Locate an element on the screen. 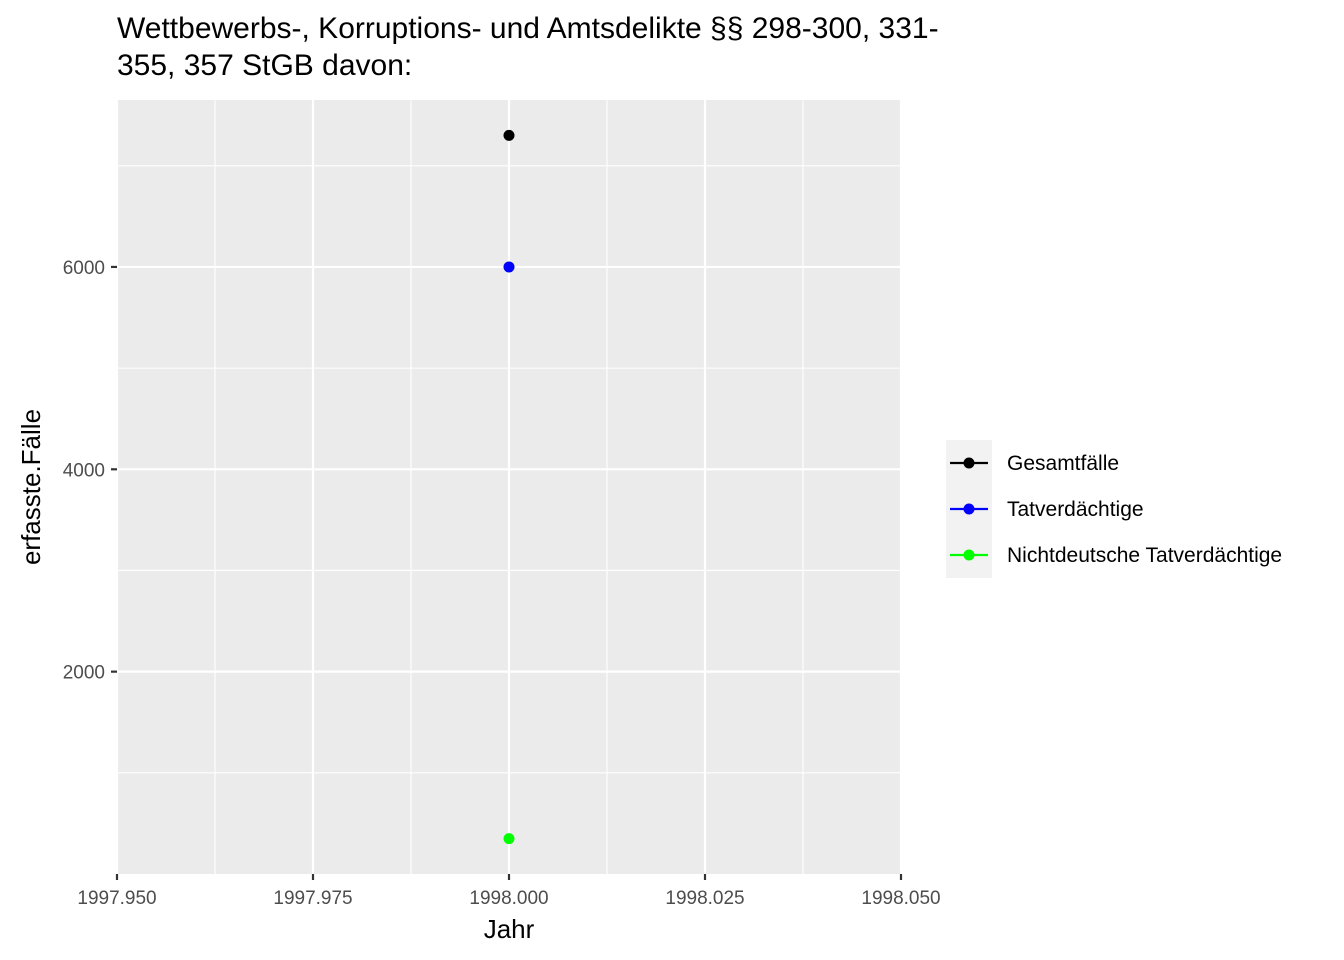 Image resolution: width=1344 pixels, height=960 pixels. legend-label: Nichtdeutsche Tatverdächtige is located at coordinates (1144, 555).